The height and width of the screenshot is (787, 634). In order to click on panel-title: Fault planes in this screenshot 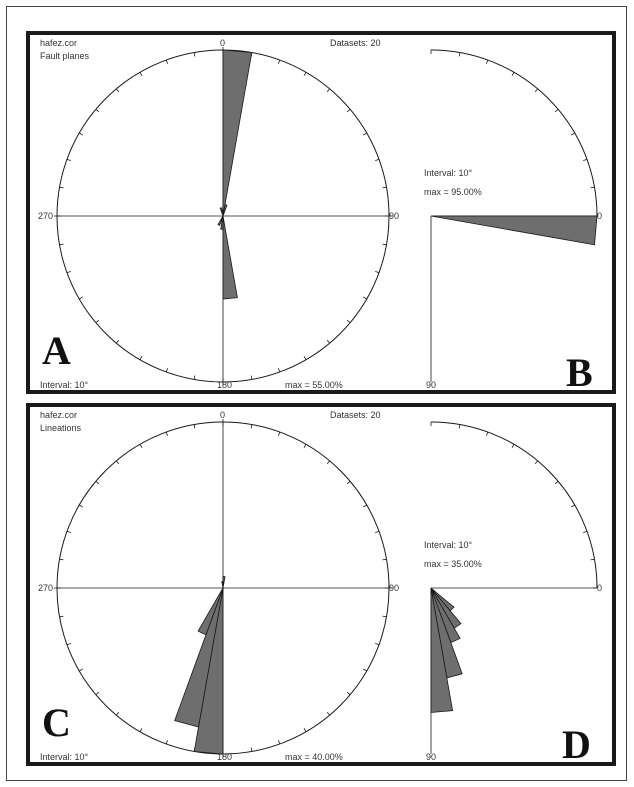, I will do `click(65, 56)`.